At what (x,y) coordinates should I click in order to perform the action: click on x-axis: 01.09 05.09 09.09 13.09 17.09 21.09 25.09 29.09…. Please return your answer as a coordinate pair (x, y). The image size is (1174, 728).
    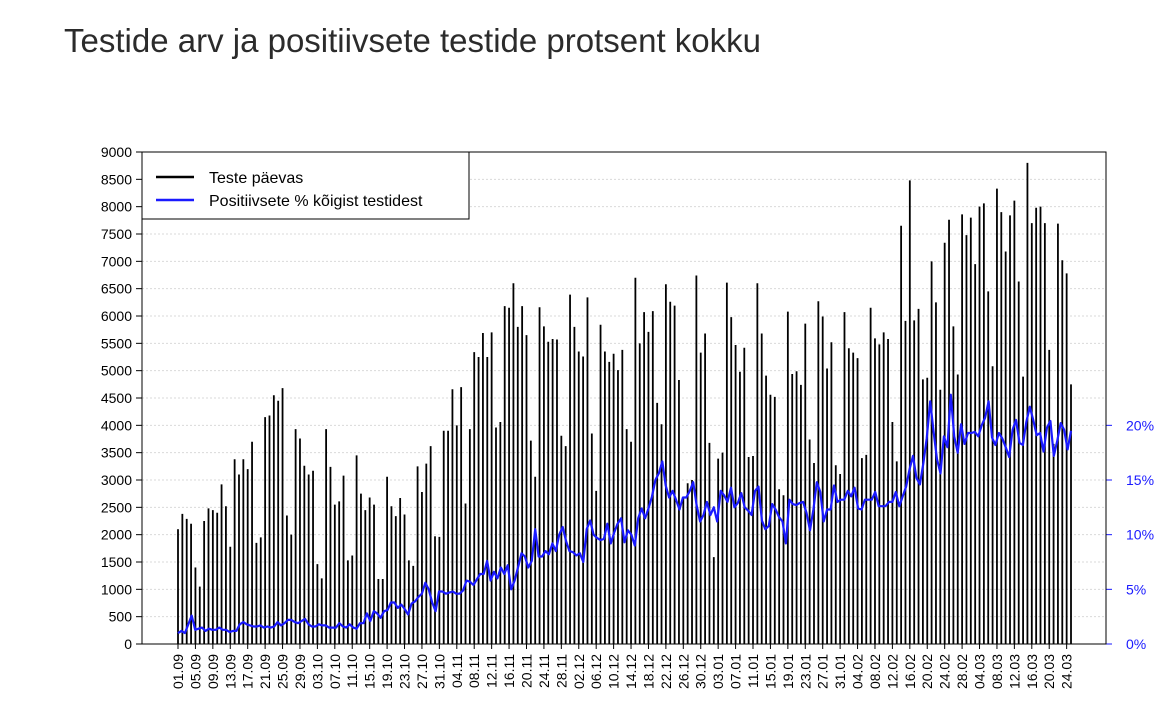
    Looking at the image, I should click on (622, 666).